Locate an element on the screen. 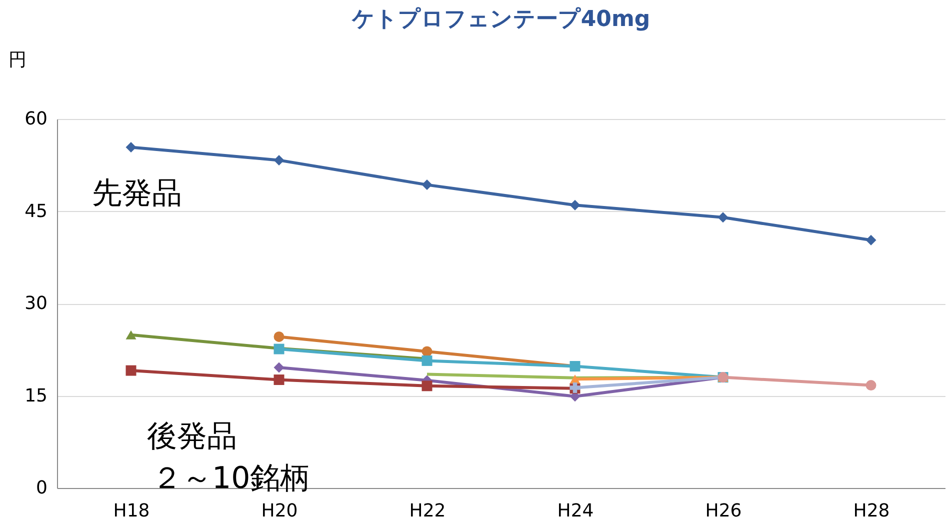 This screenshot has width=949, height=524. x-tick-label: H20 is located at coordinates (279, 511).